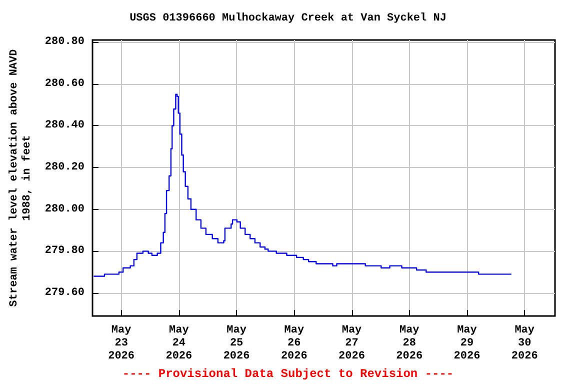  What do you see at coordinates (524, 343) in the screenshot?
I see `x-tick-label: May 30 2026` at bounding box center [524, 343].